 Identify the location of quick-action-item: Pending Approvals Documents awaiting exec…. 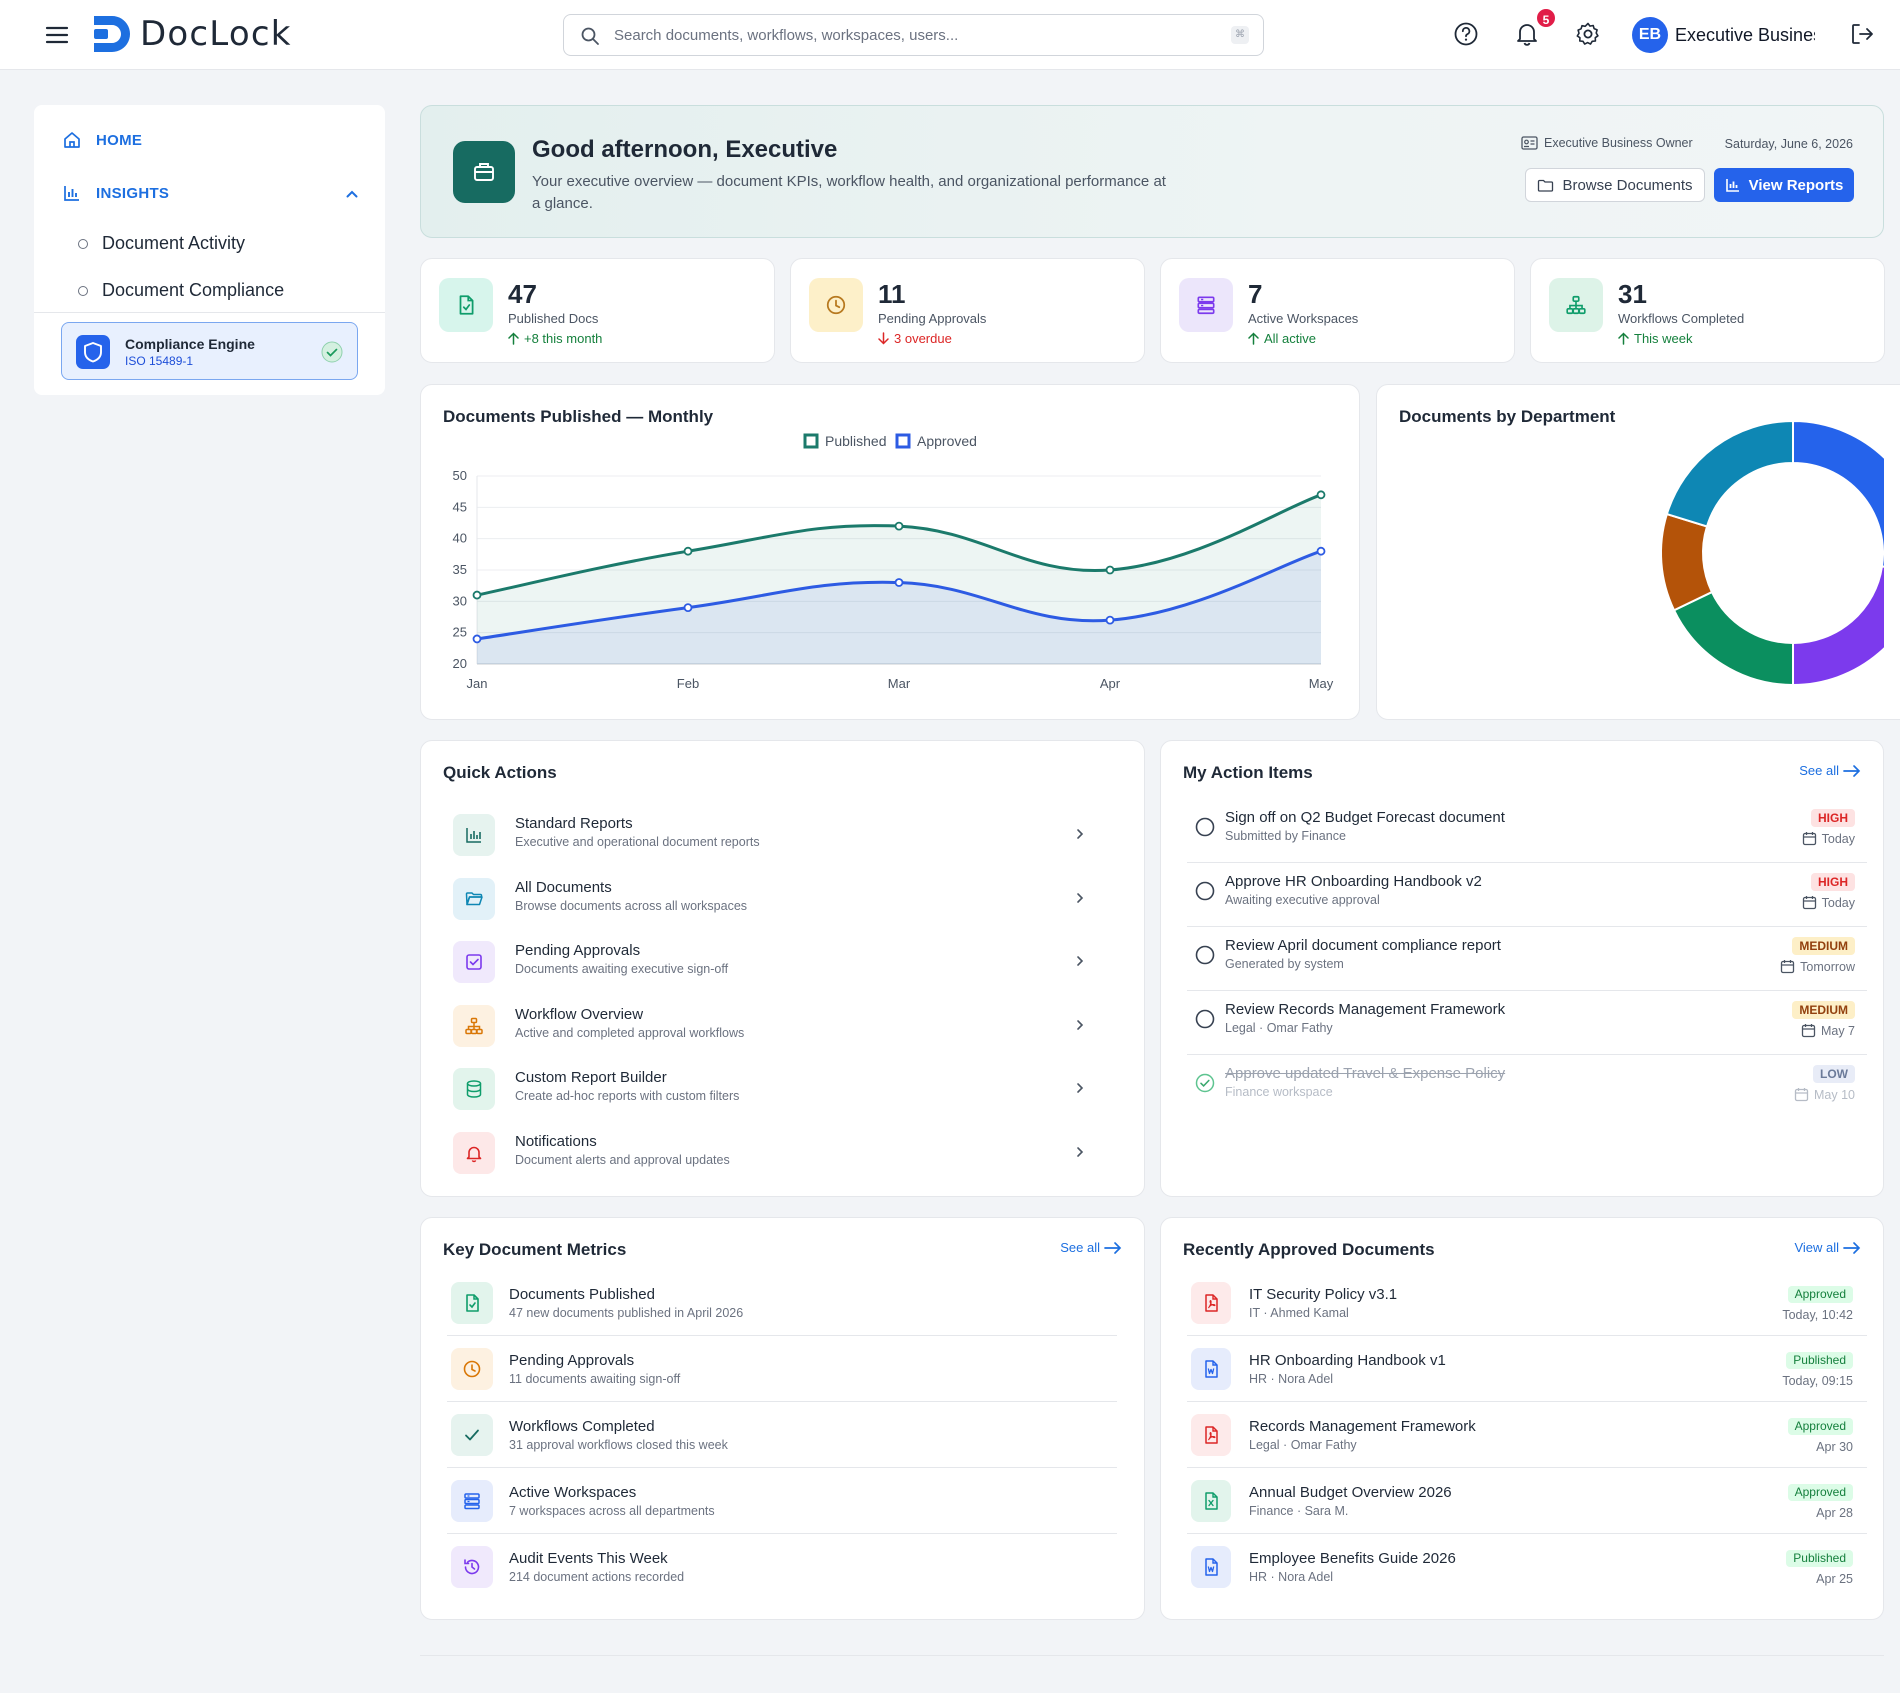
(783, 962).